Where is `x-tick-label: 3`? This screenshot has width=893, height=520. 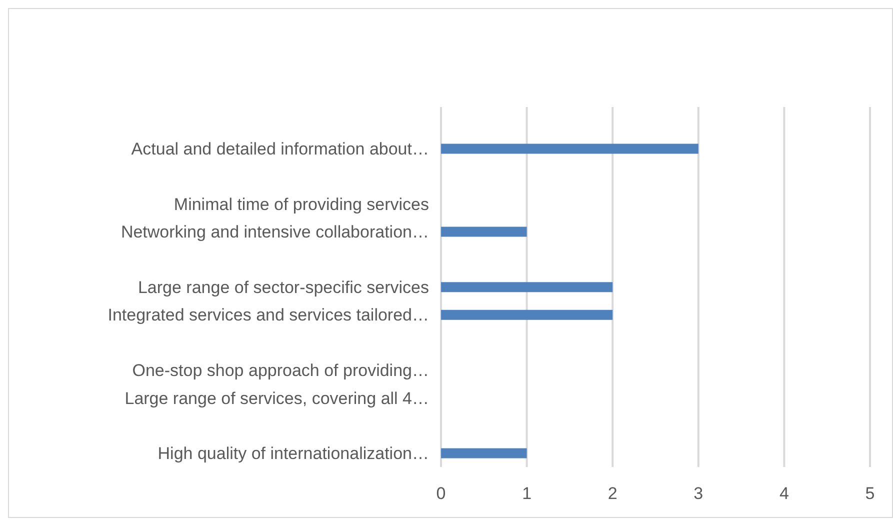 x-tick-label: 3 is located at coordinates (699, 494).